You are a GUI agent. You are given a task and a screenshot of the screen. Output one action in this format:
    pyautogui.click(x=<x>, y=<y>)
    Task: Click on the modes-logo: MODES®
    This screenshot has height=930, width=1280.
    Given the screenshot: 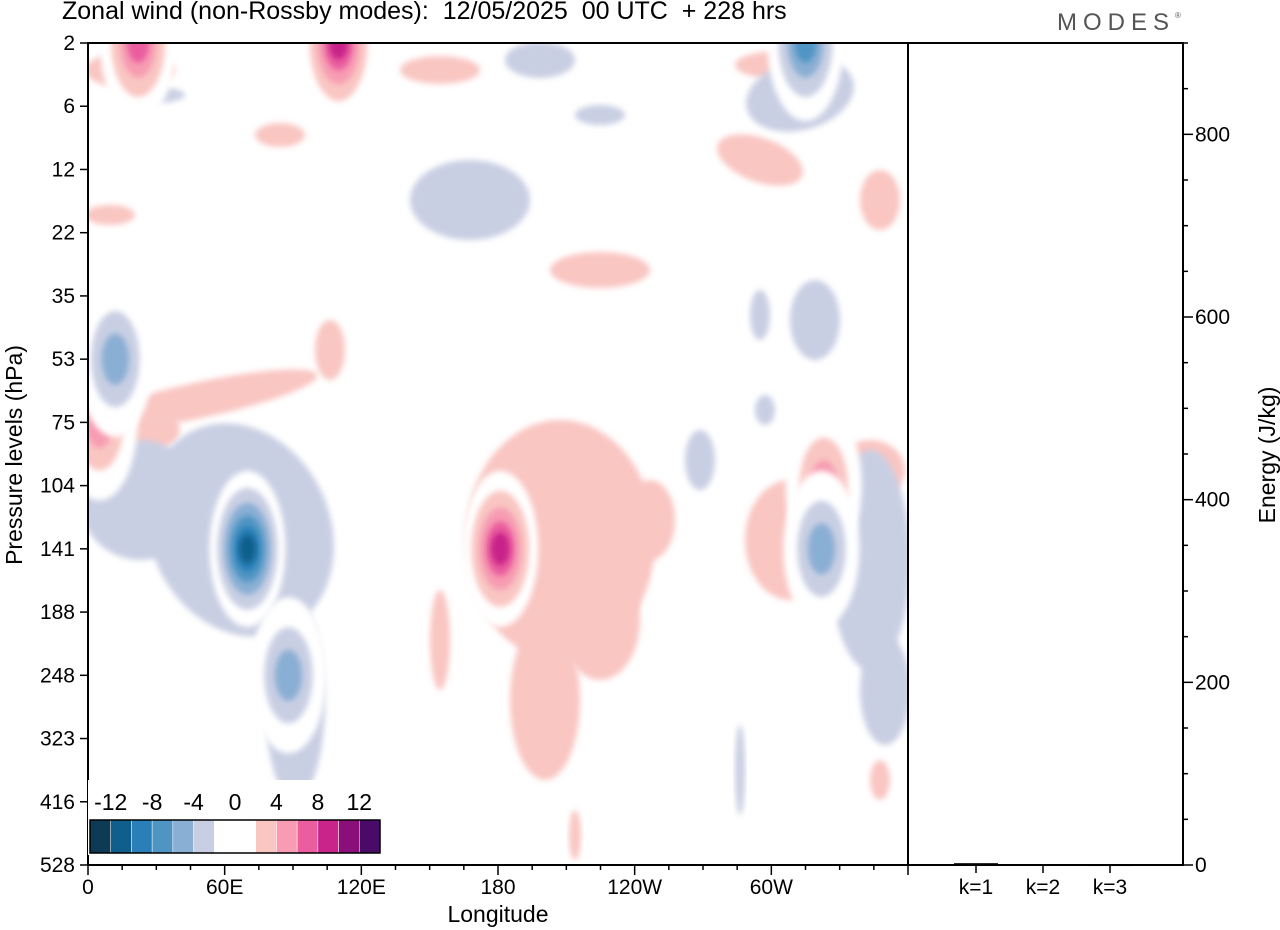 What is the action you would take?
    pyautogui.click(x=1119, y=23)
    